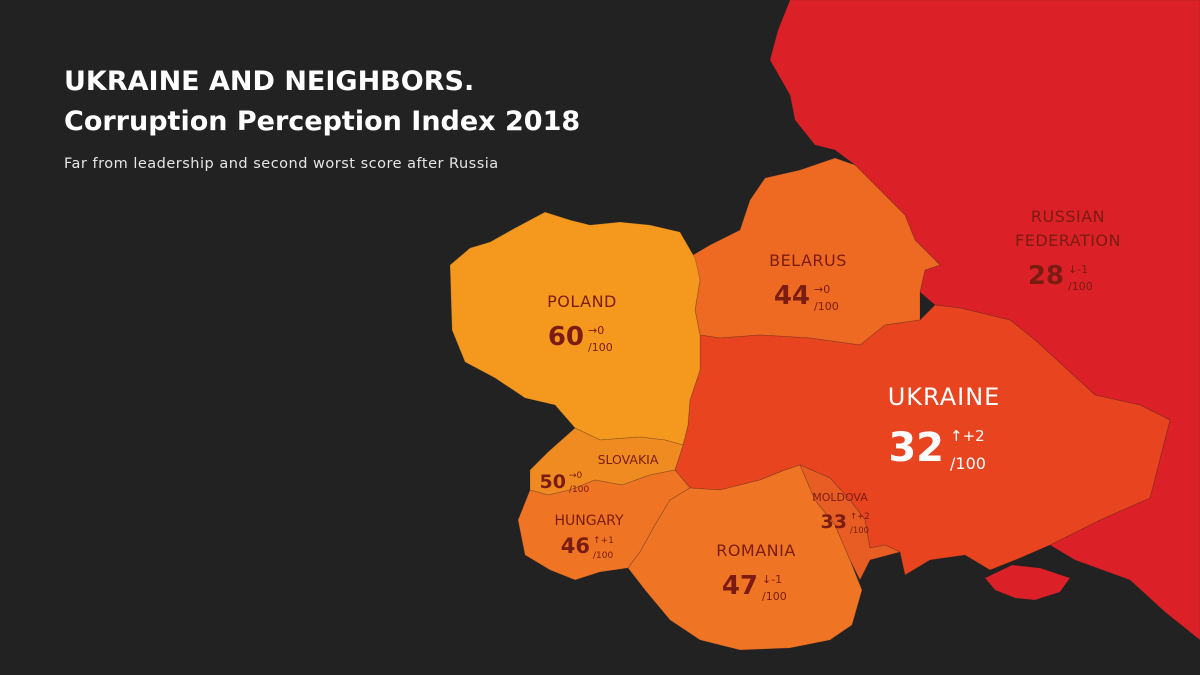 Image resolution: width=1200 pixels, height=675 pixels. I want to click on score-value: 28, so click(1046, 276).